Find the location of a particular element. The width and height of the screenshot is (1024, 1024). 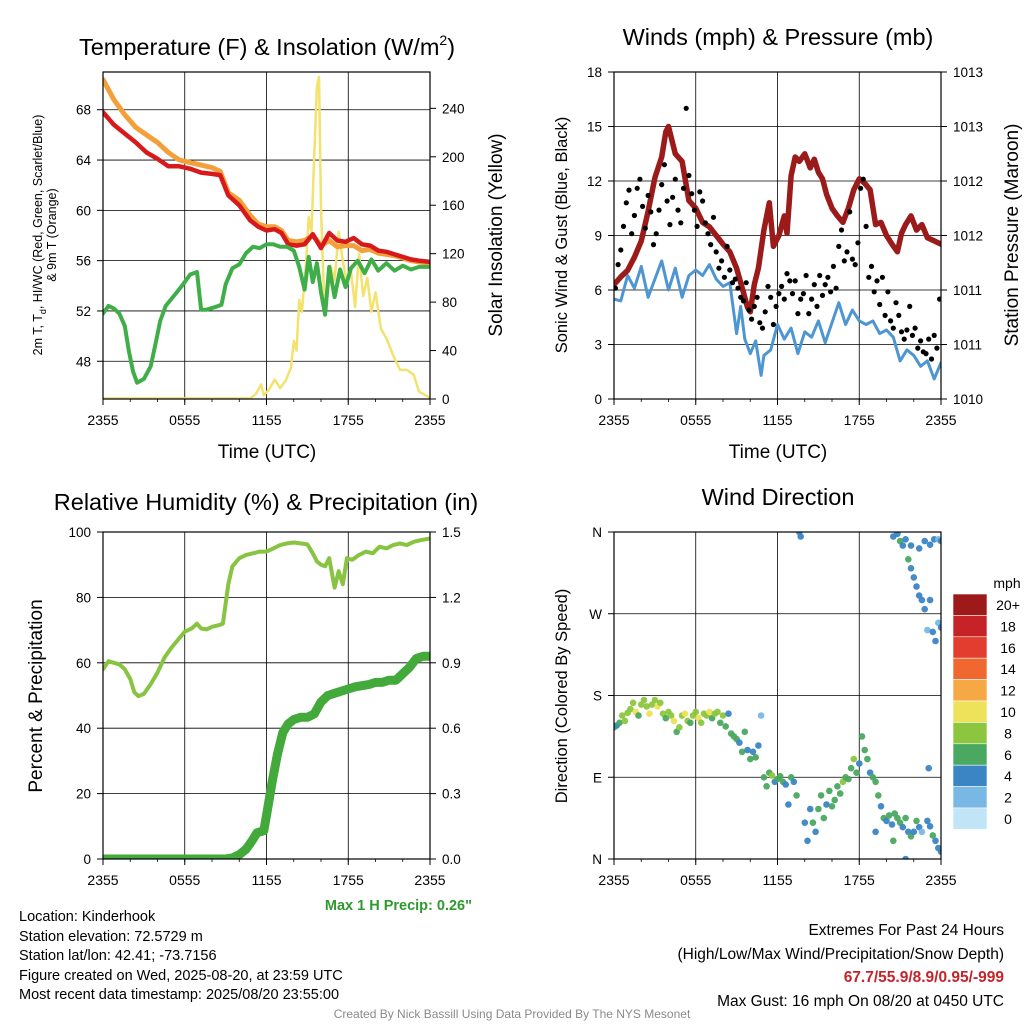

max-gust: Max Gust: 16 mph On 08/20 at 0450 UTC is located at coordinates (860, 1001).